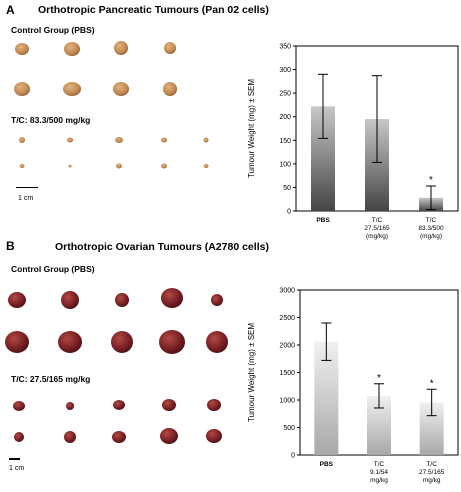 The image size is (461, 492). I want to click on y-tick-label: 2500, so click(287, 318).